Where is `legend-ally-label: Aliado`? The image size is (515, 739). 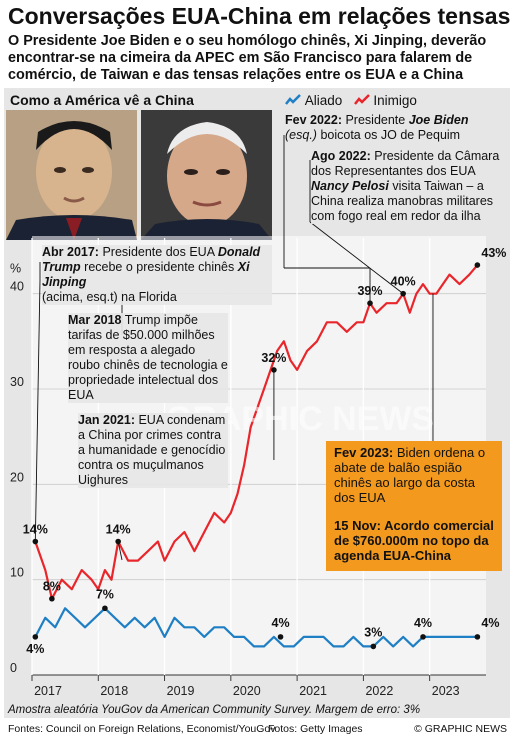 legend-ally-label: Aliado is located at coordinates (323, 100).